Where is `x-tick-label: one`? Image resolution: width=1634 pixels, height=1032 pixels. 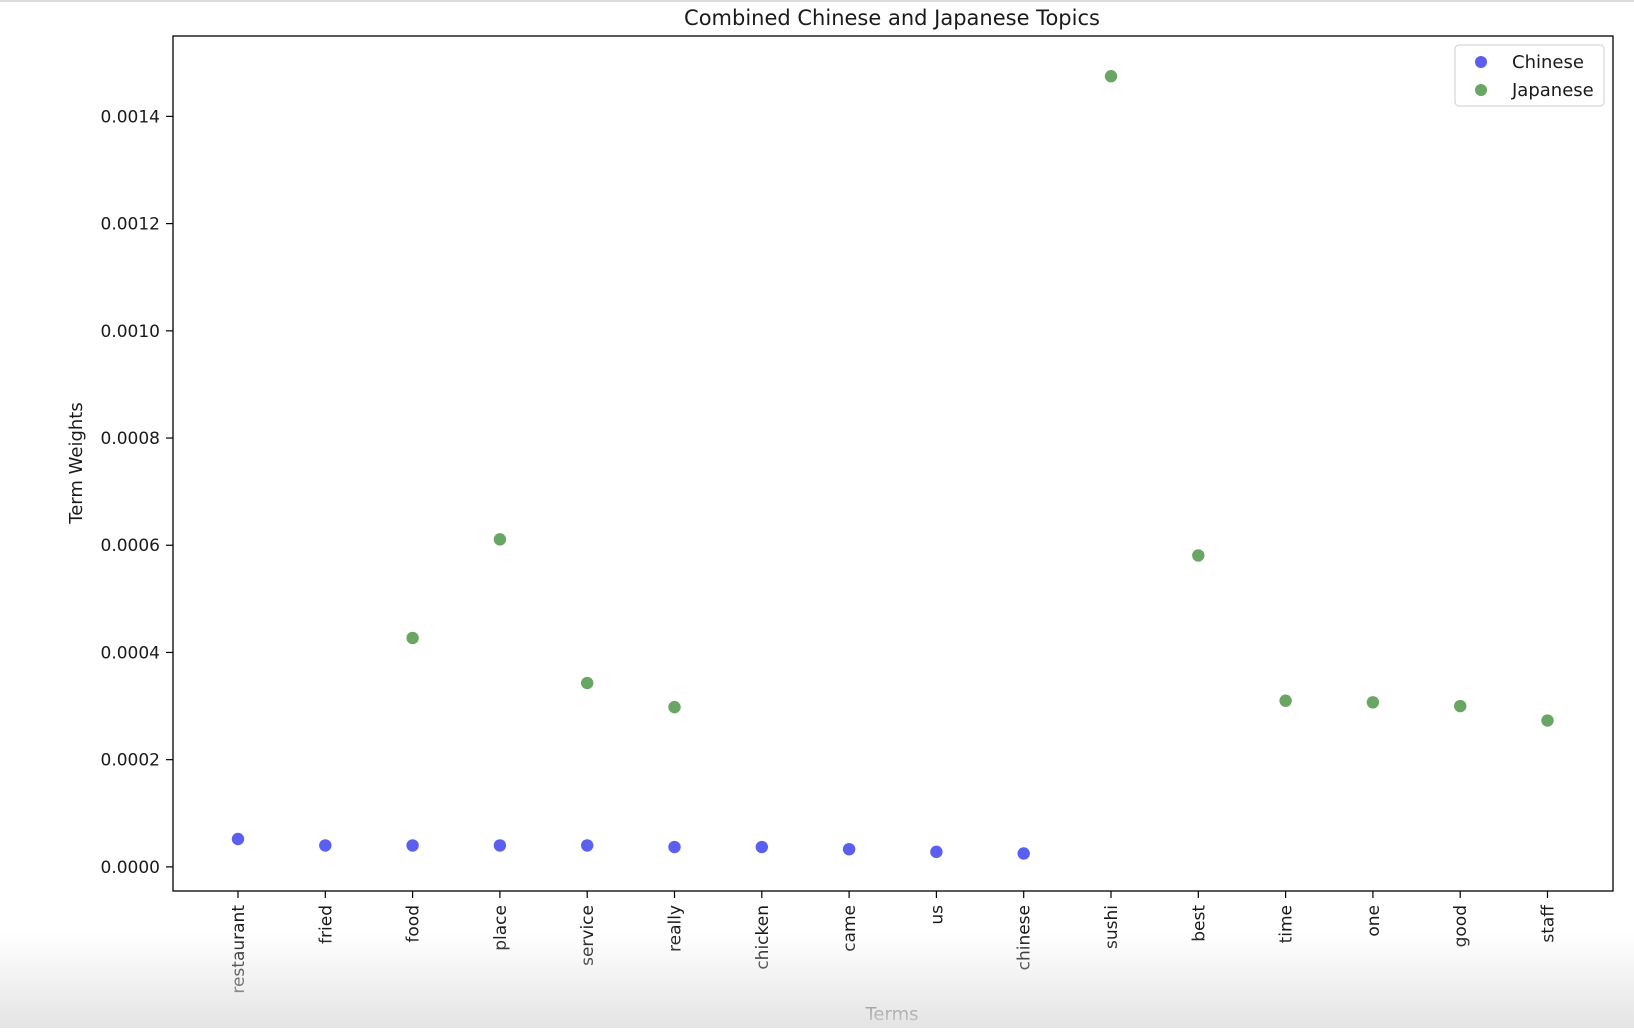
x-tick-label: one is located at coordinates (1374, 921).